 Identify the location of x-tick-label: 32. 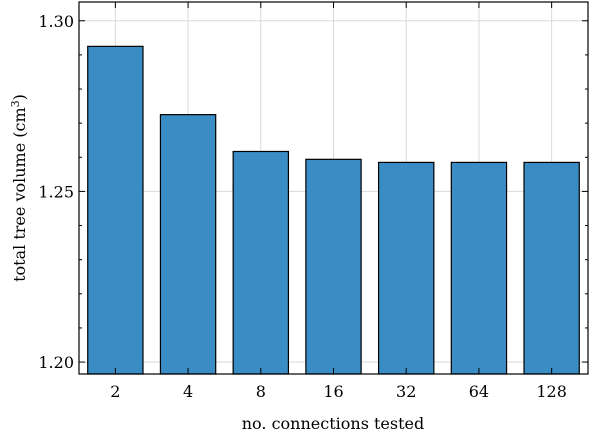
(406, 391).